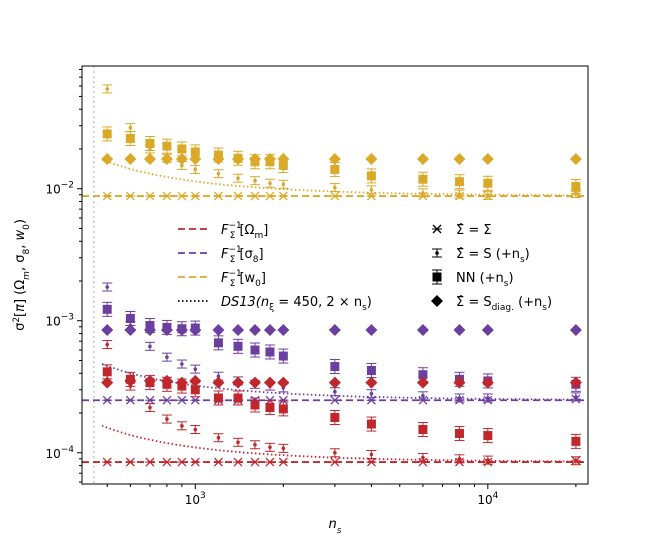  I want to click on diag-series-w0, so click(341, 158).